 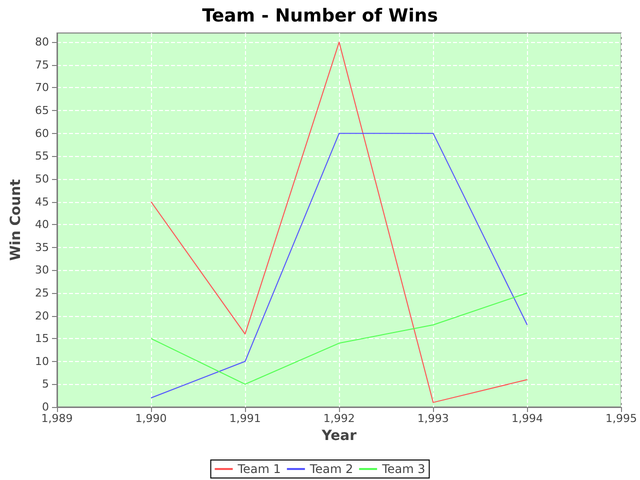 What do you see at coordinates (42, 339) in the screenshot?
I see `y-tick-label: 15` at bounding box center [42, 339].